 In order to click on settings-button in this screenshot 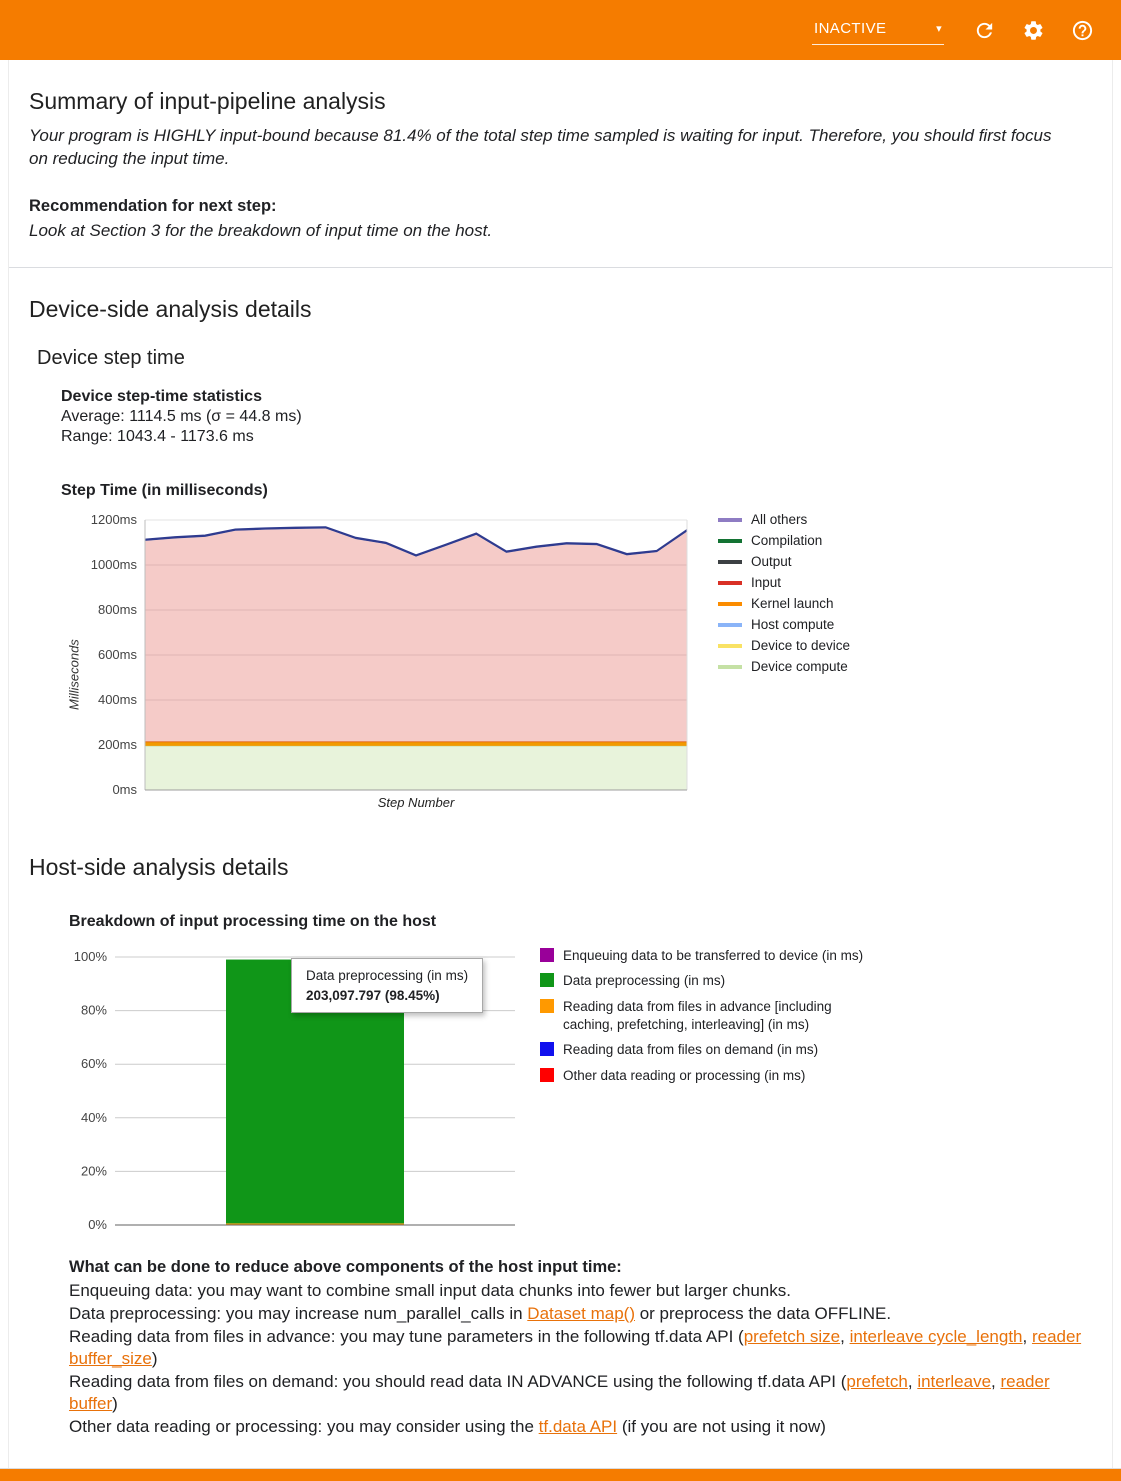, I will do `click(1033, 30)`.